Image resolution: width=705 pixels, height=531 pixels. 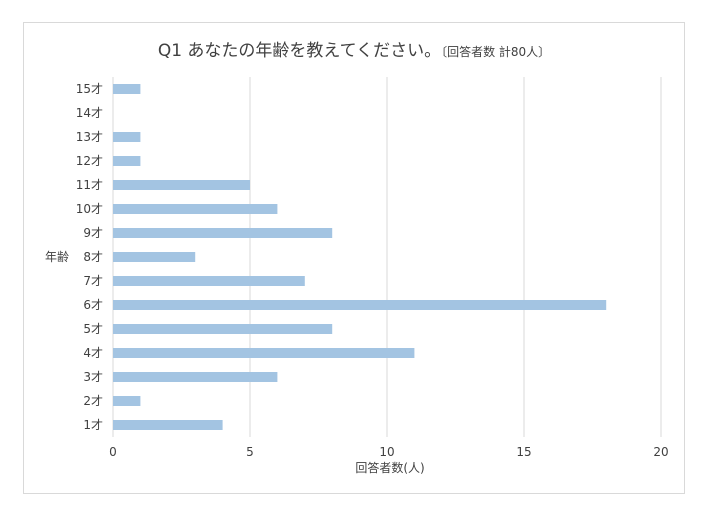 I want to click on x-tick-label: 0, so click(x=113, y=452).